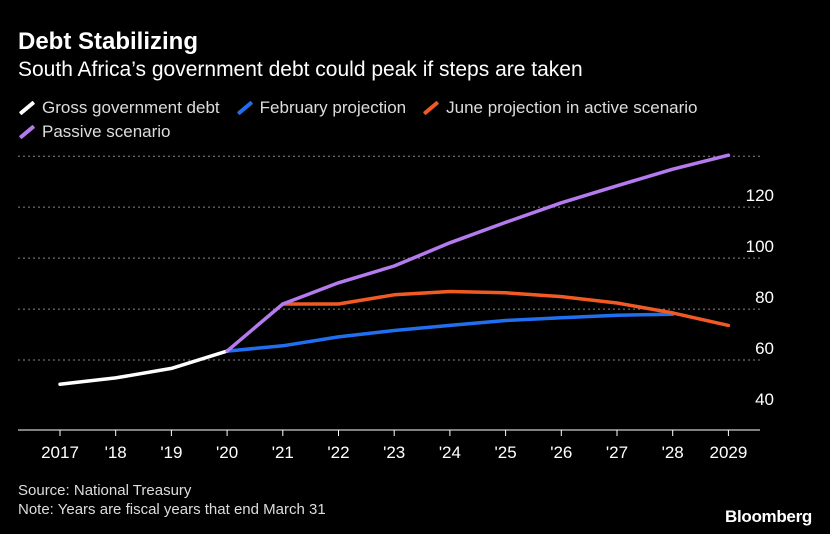  I want to click on legend-label-february: February projection, so click(333, 107).